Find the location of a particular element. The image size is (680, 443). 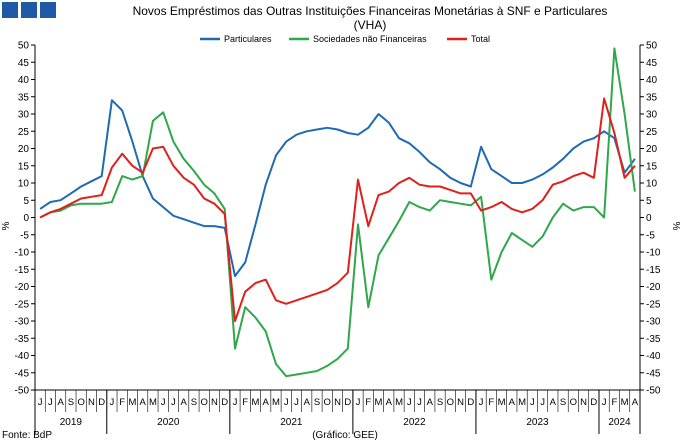

y-tick-label-right: 30 is located at coordinates (652, 115).